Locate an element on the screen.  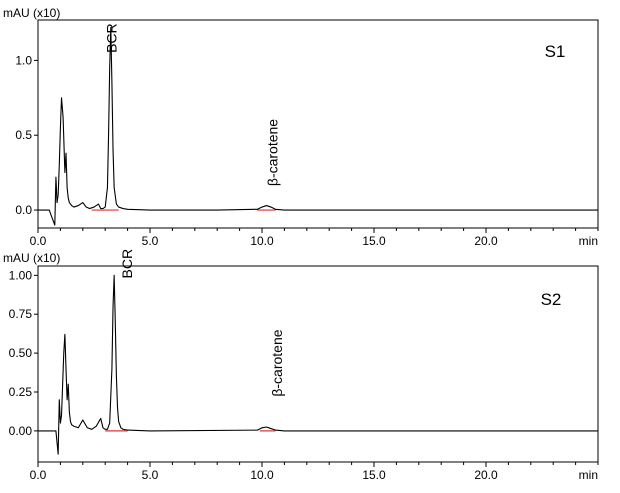
y-tick-label: 0.00 is located at coordinates (21, 431).